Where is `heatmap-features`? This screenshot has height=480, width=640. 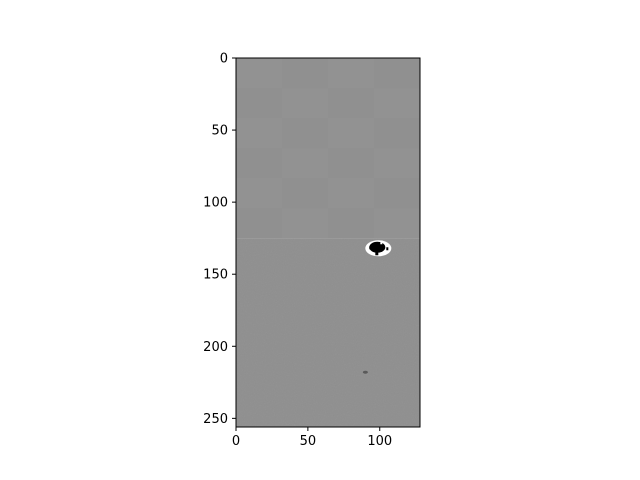
heatmap-features is located at coordinates (377, 307).